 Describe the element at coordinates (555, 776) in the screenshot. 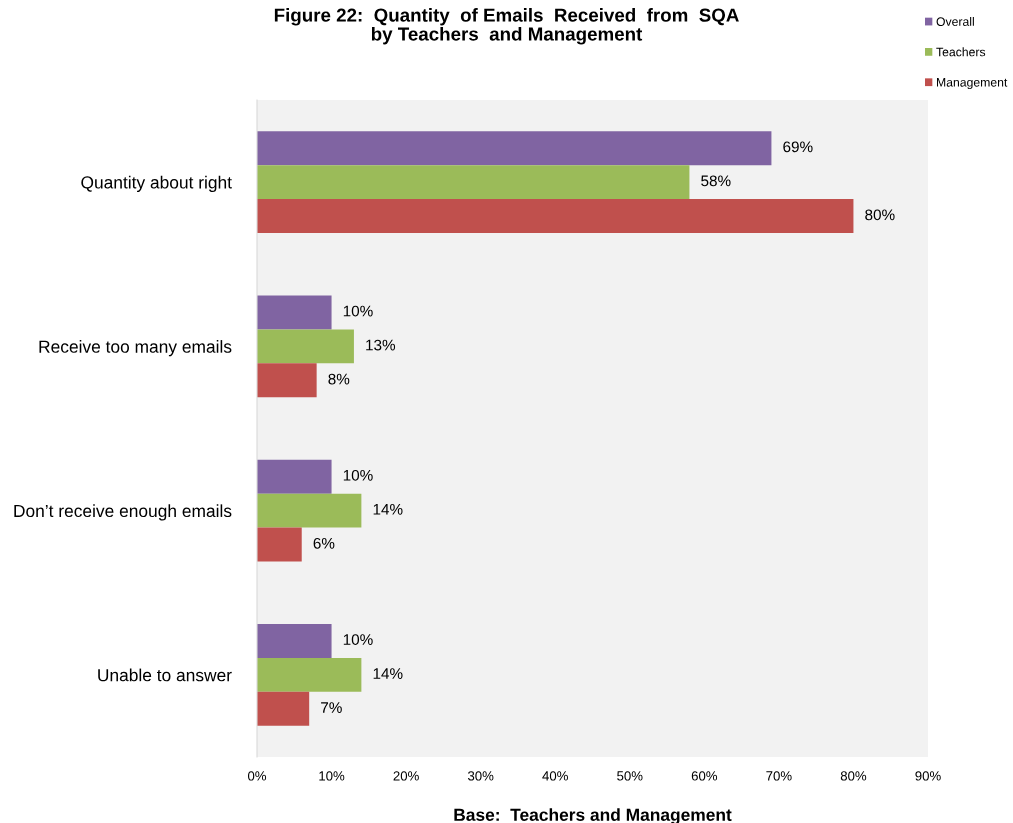

I see `x-tick-label: 40%` at that location.